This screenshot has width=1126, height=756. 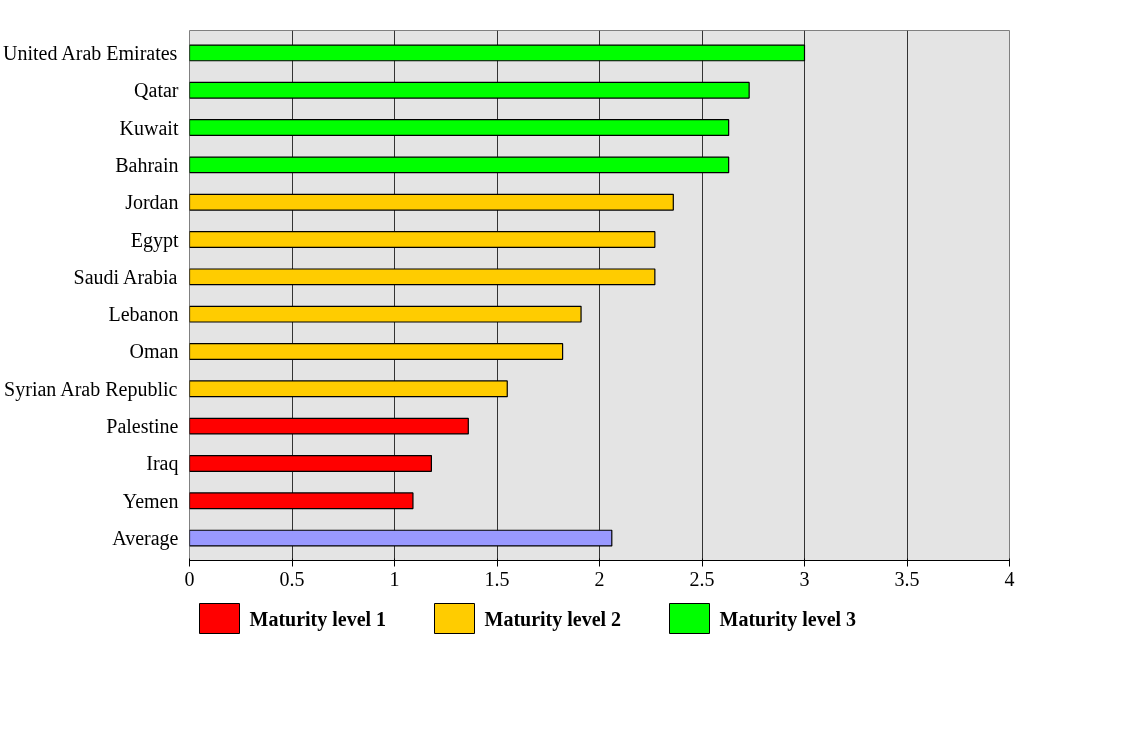 What do you see at coordinates (152, 202) in the screenshot?
I see `y-tick-label: Jordan` at bounding box center [152, 202].